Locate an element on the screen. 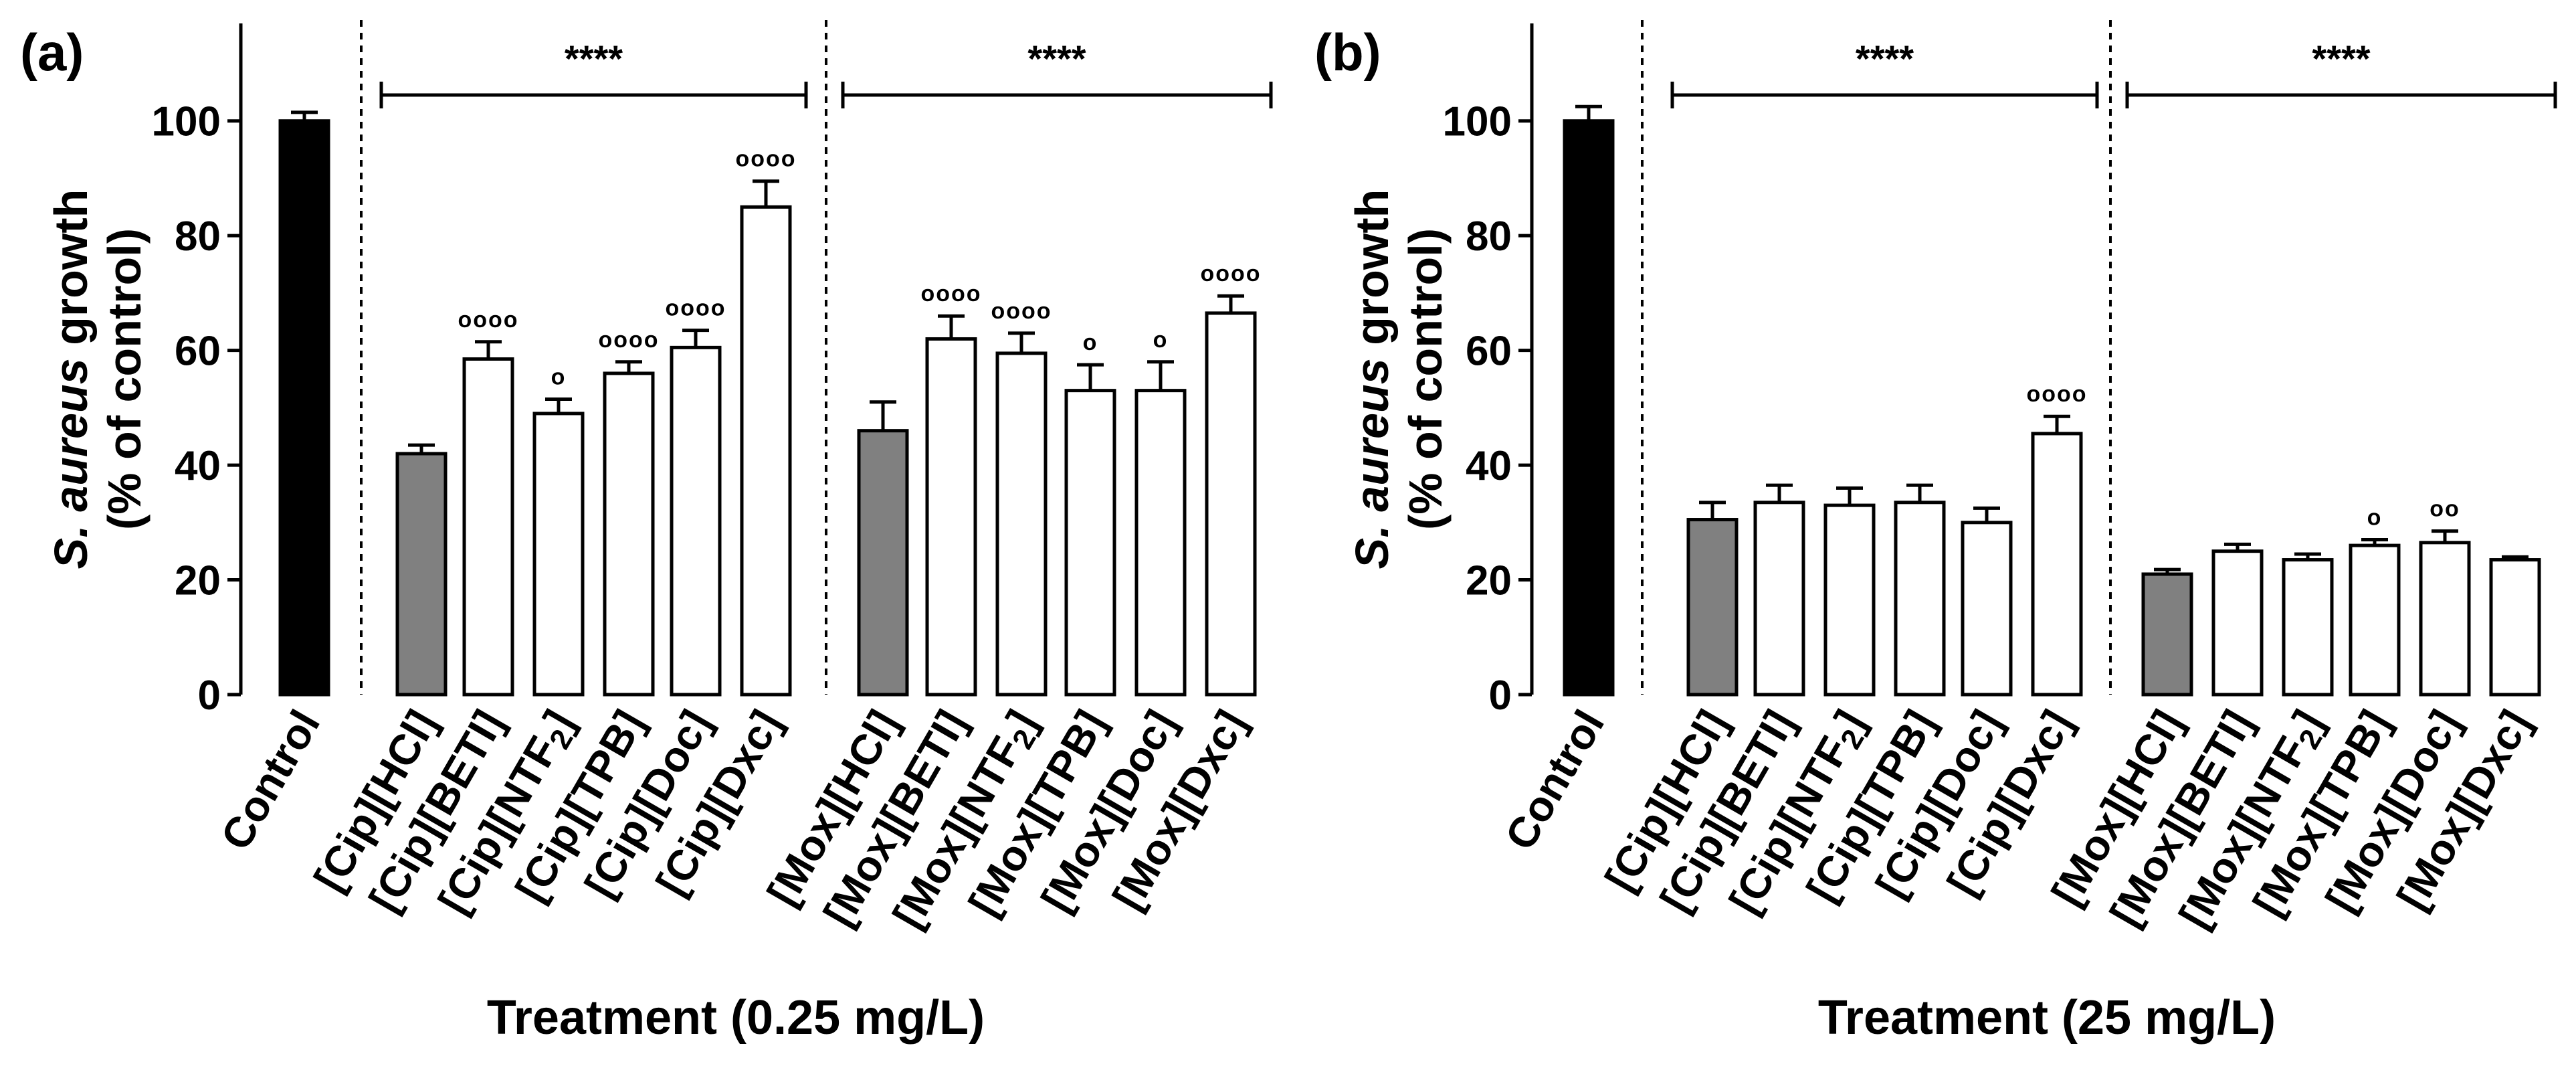 Image resolution: width=2576 pixels, height=1068 pixels. panel-label: (b) is located at coordinates (1347, 52).